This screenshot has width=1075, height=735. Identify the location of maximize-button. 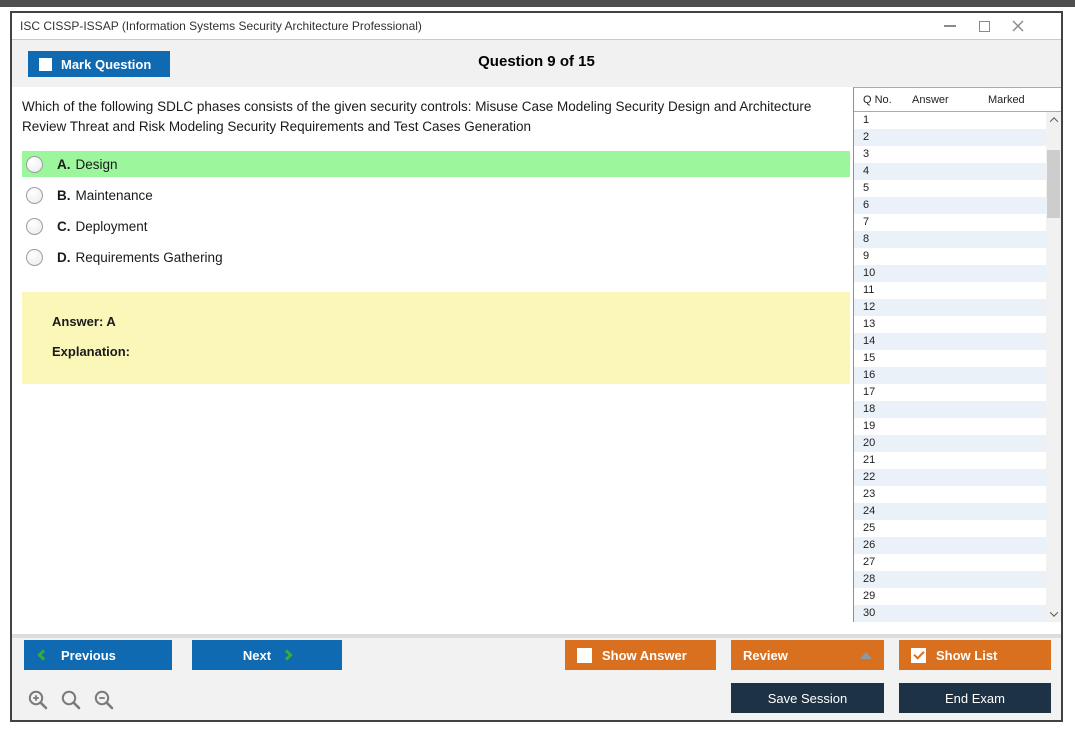
(984, 26).